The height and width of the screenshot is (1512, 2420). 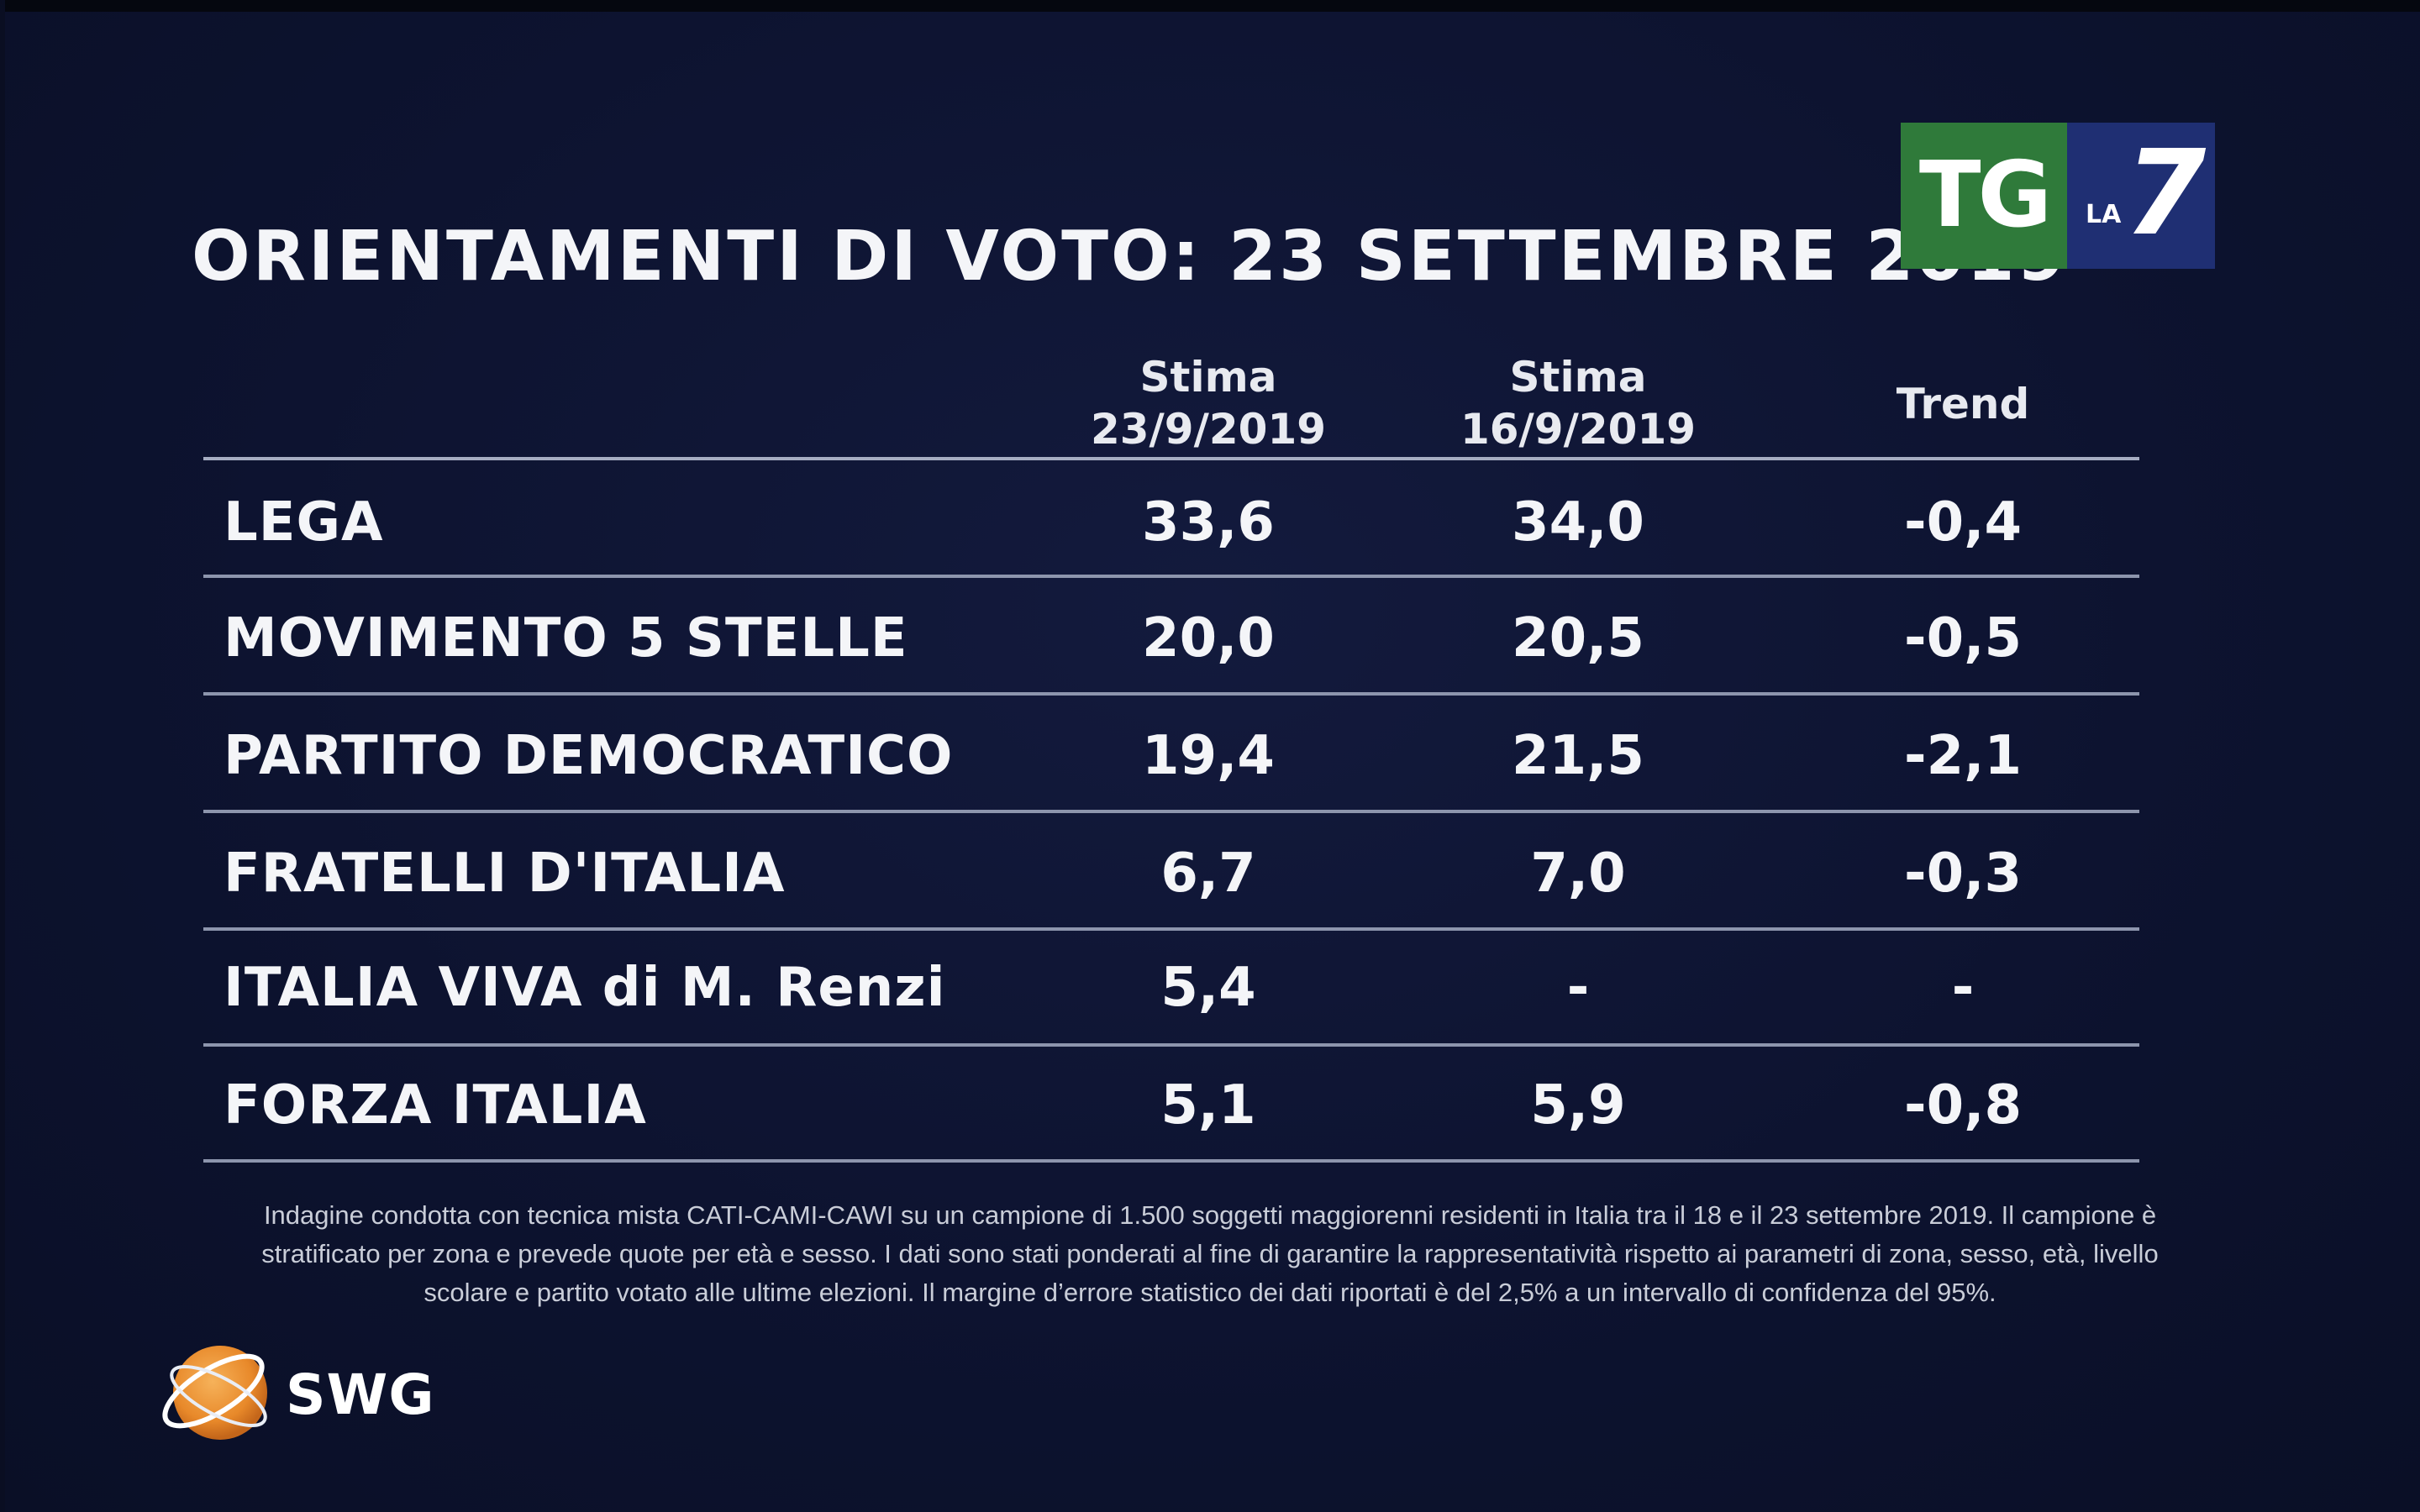 What do you see at coordinates (1578, 403) in the screenshot?
I see `column-header-stima-16: Stima 16/9/2019` at bounding box center [1578, 403].